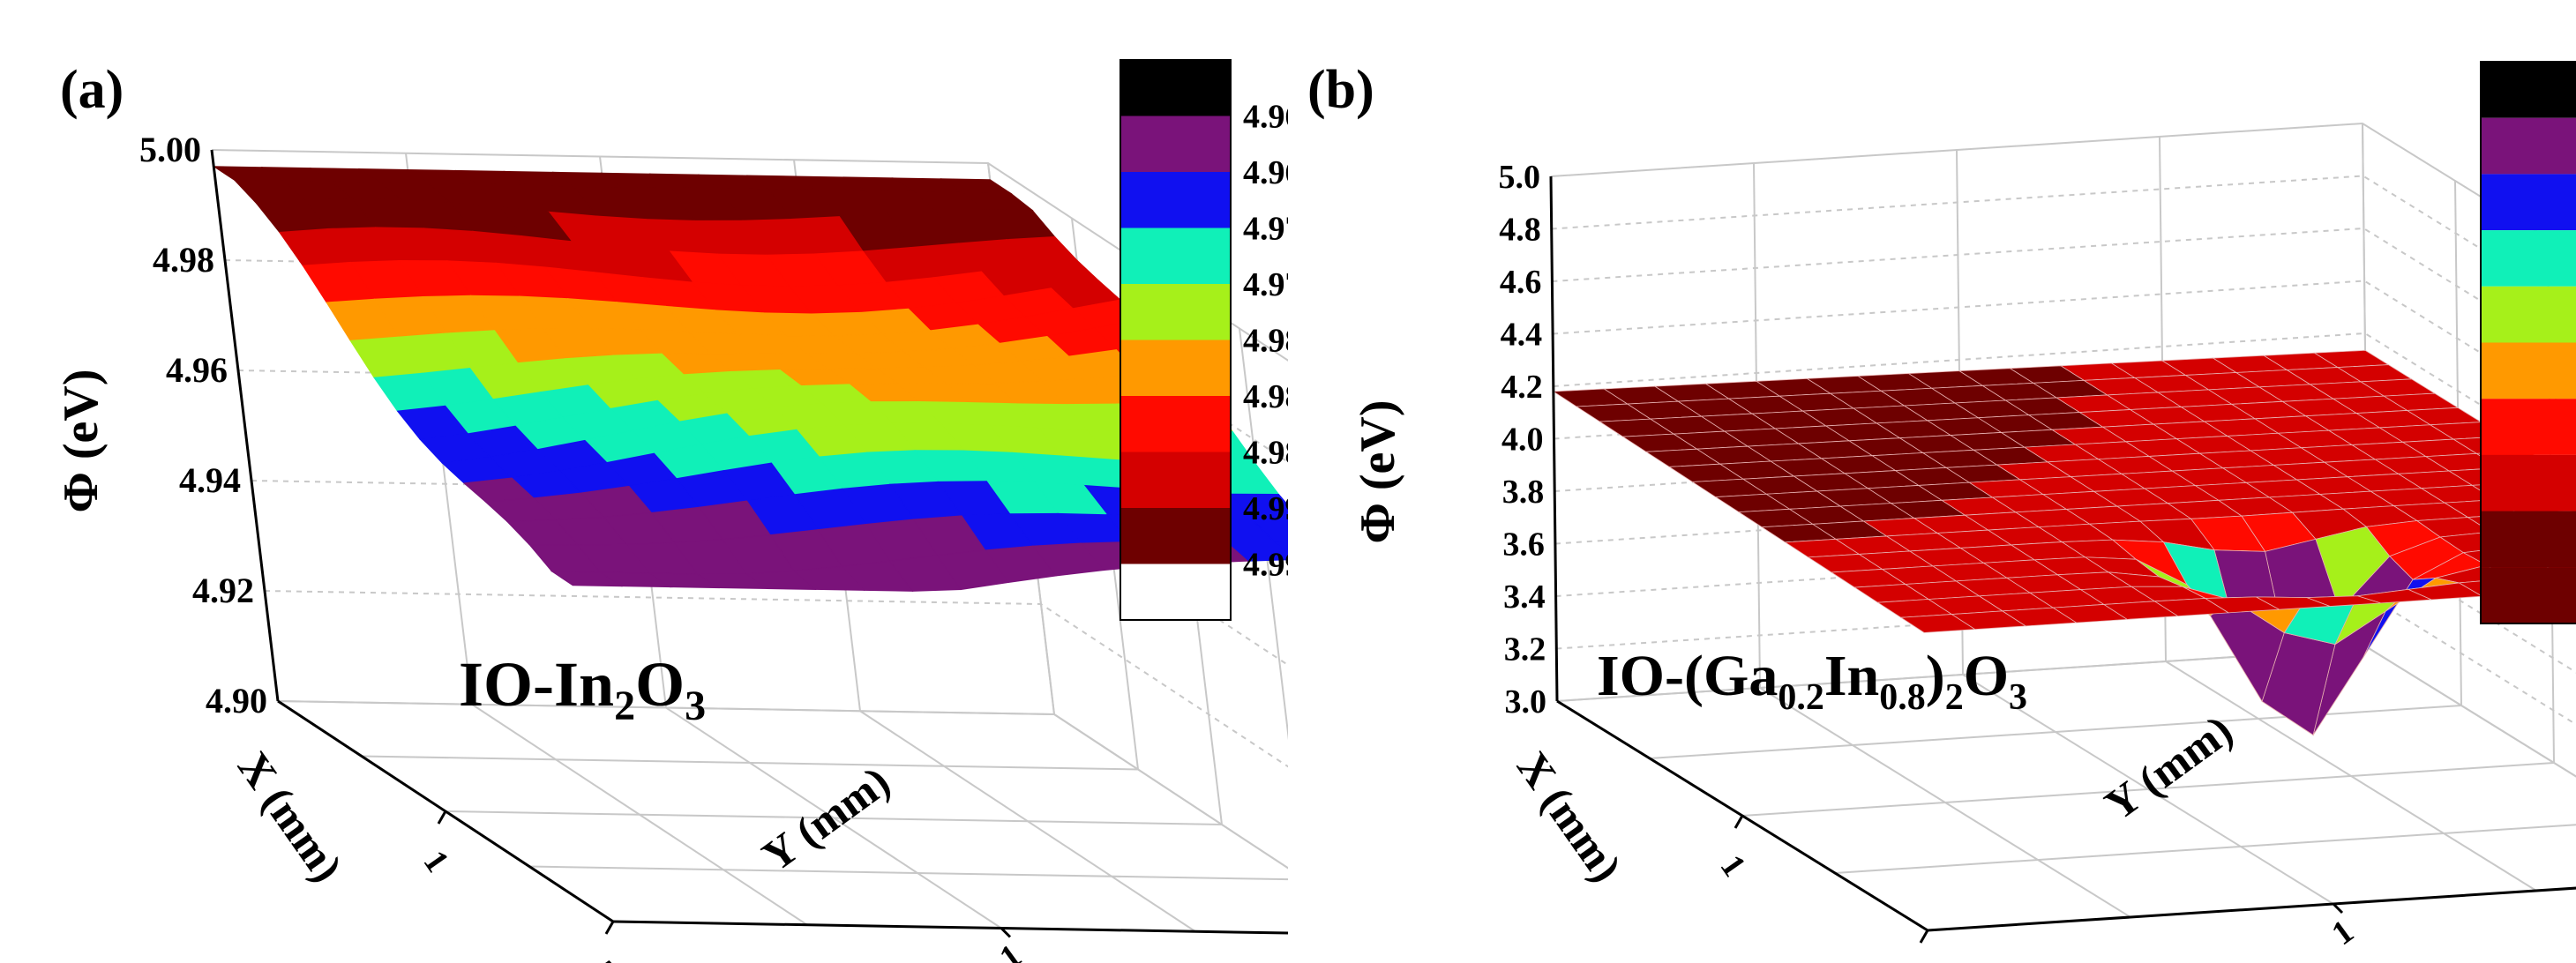 The image size is (2576, 963). I want to click on annotation-a: IO-In2O3, so click(583, 689).